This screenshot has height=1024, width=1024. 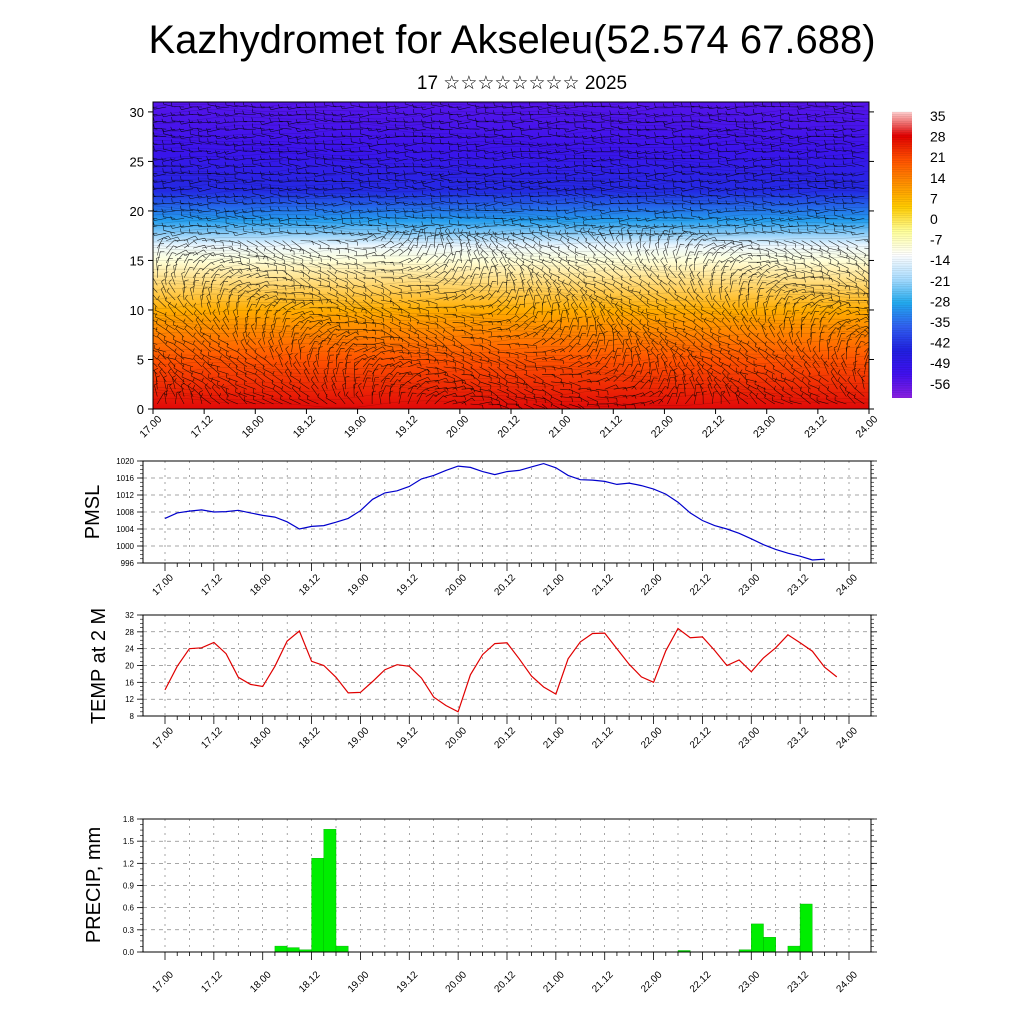 I want to click on cross-xtick-label: 23.12, so click(x=815, y=426).